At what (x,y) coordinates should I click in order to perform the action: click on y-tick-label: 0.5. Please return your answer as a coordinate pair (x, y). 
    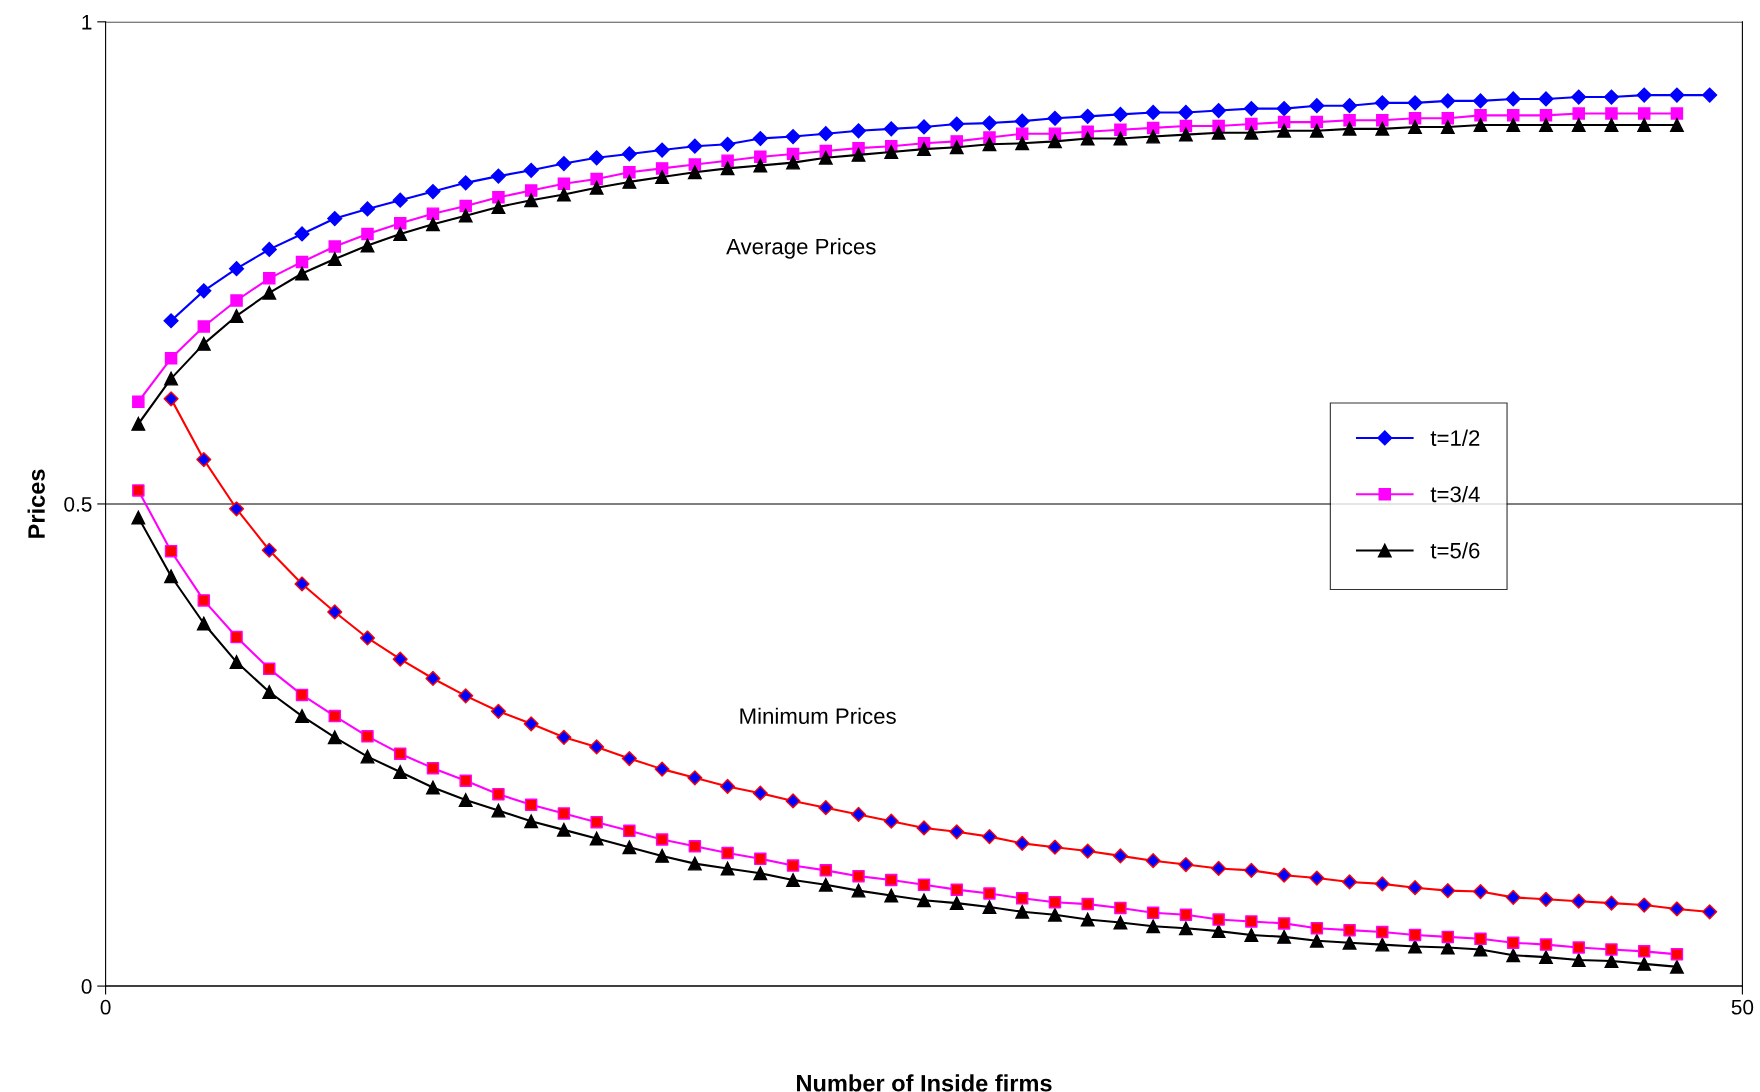
    Looking at the image, I should click on (78, 504).